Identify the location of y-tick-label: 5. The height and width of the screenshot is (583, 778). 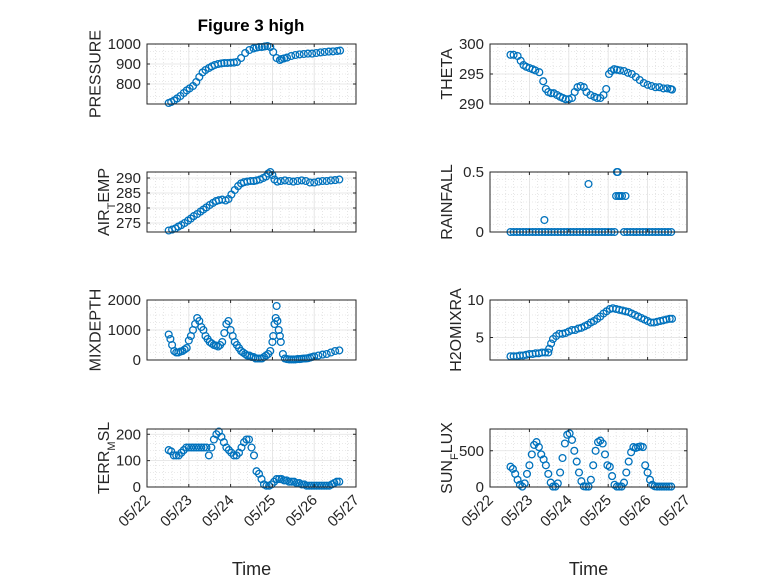
(480, 338).